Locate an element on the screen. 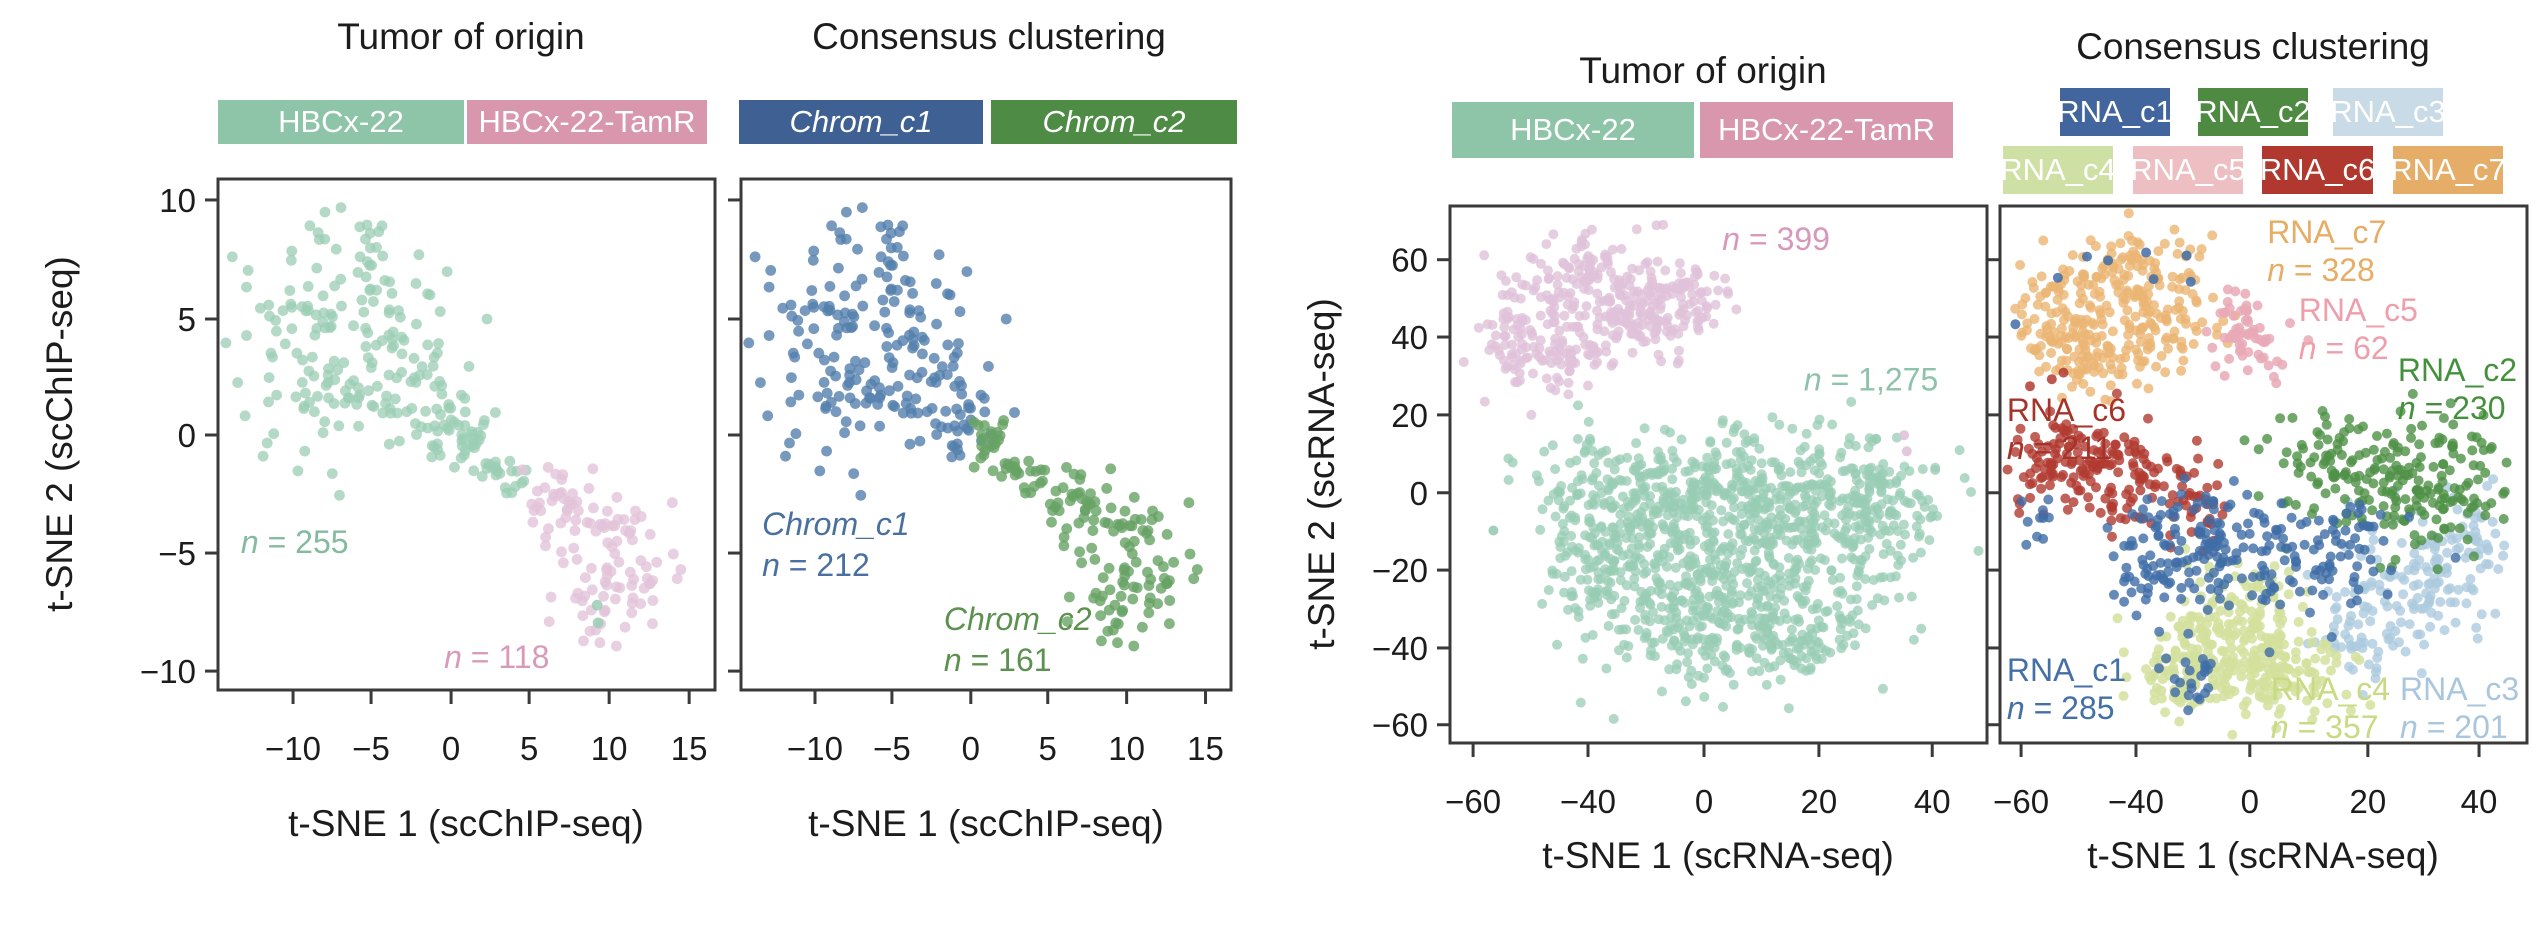  cluster-rna_teal is located at coordinates (1743, 560).